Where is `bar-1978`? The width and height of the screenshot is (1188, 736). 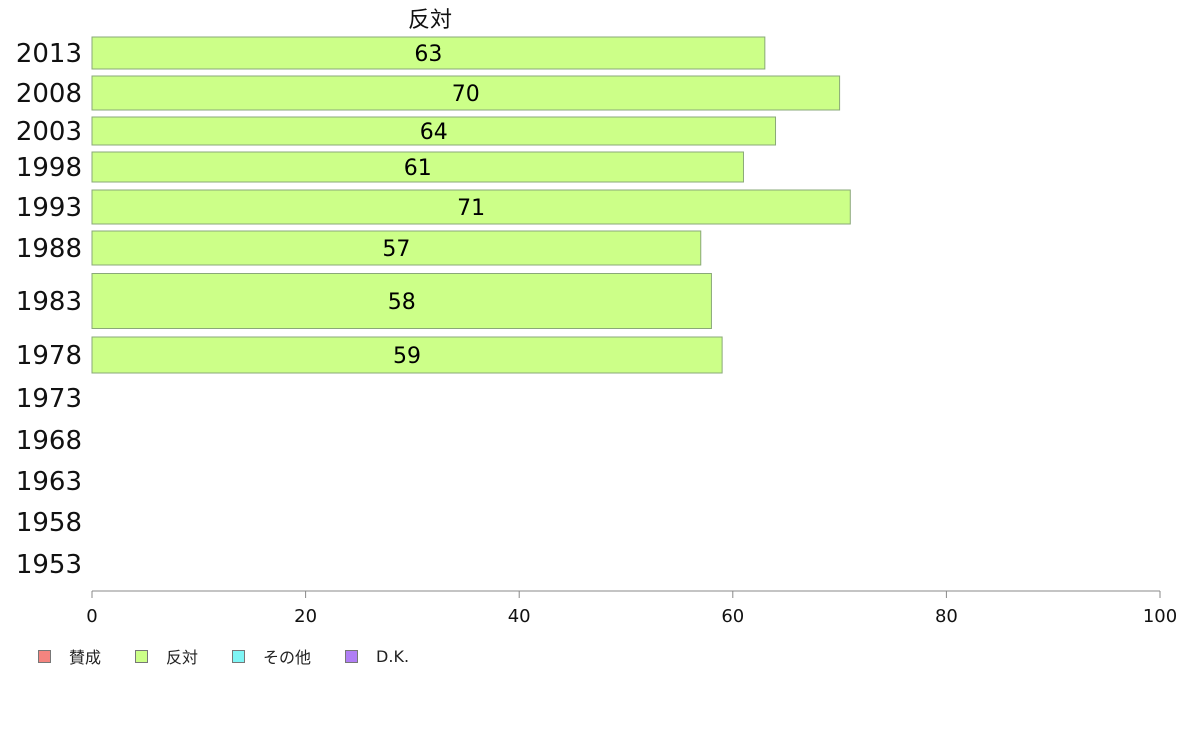
bar-1978 is located at coordinates (407, 355).